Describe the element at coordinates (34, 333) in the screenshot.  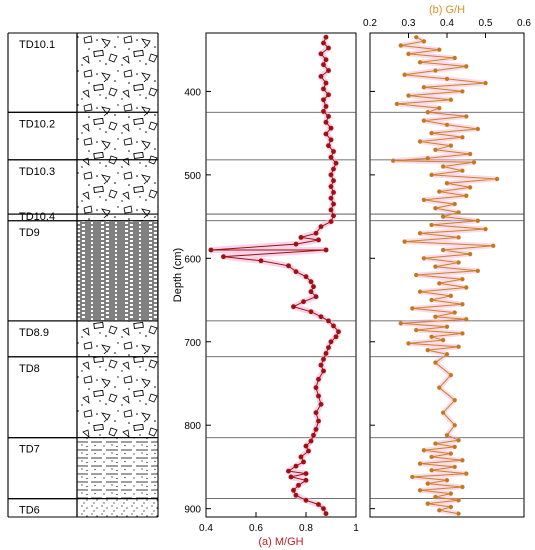
I see `unit-label-6: TD8.9` at that location.